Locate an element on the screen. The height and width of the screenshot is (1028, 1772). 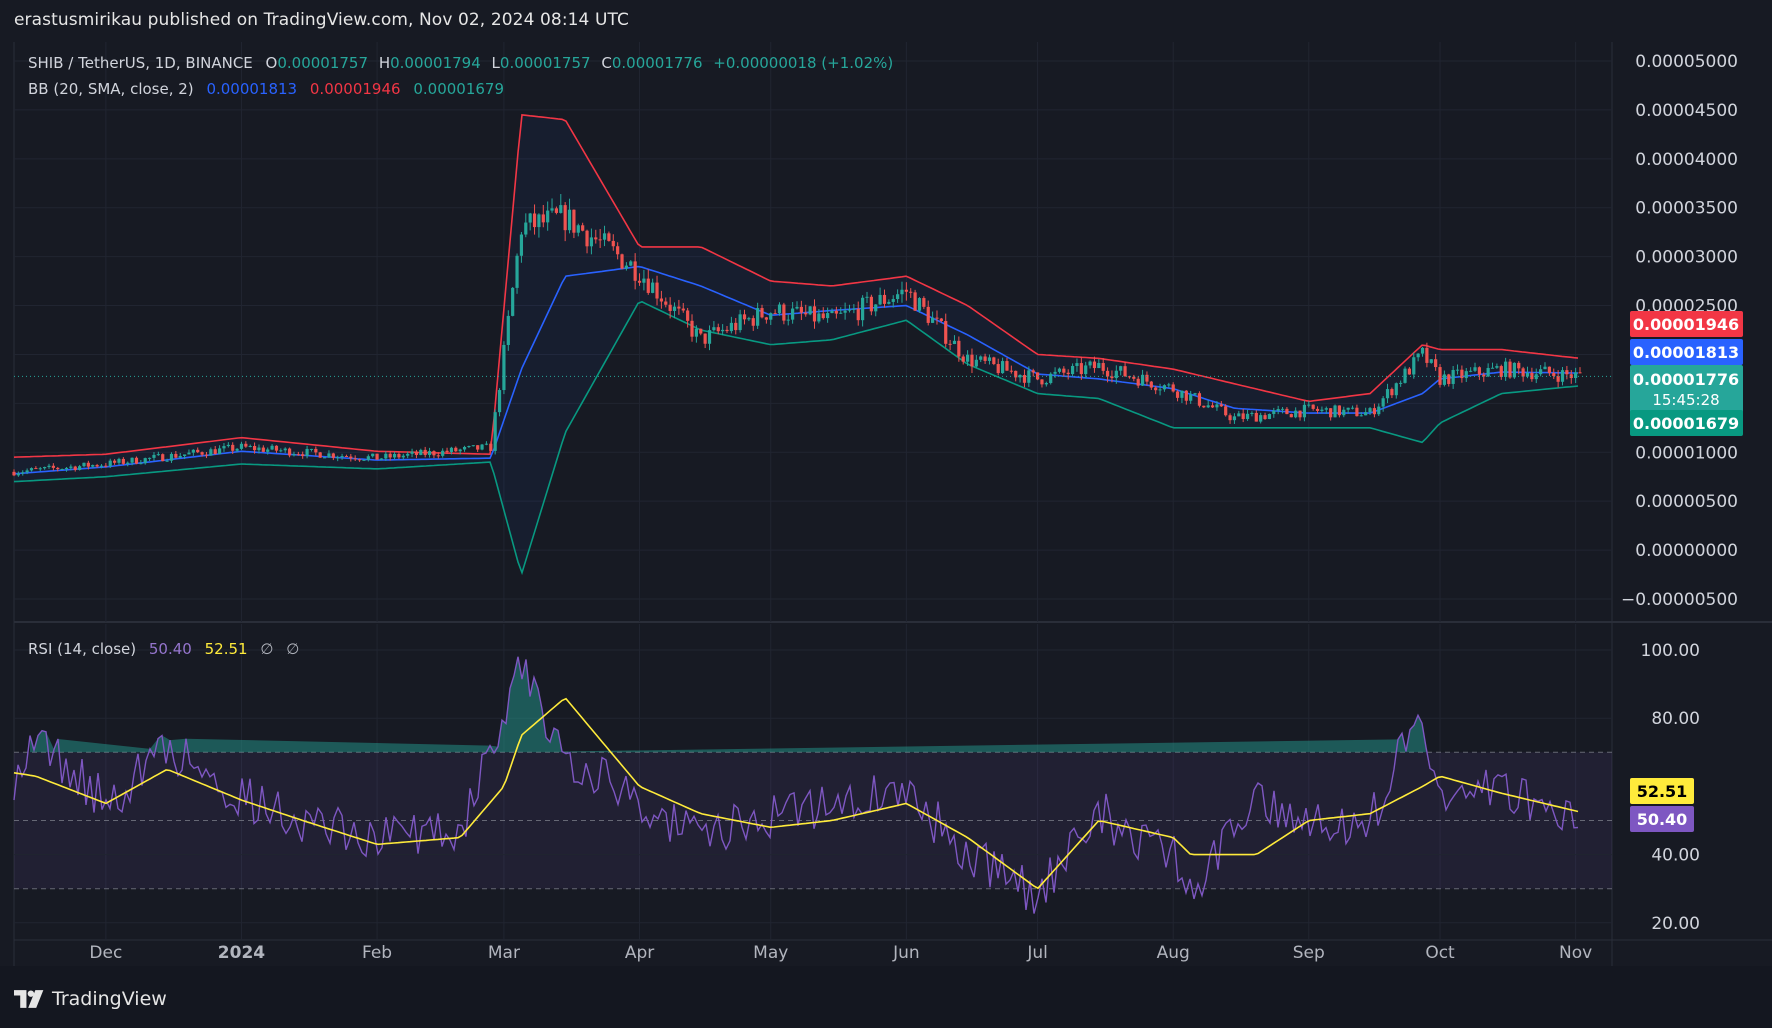
rsi-ma-marker-label: 52.51 is located at coordinates (1662, 791).